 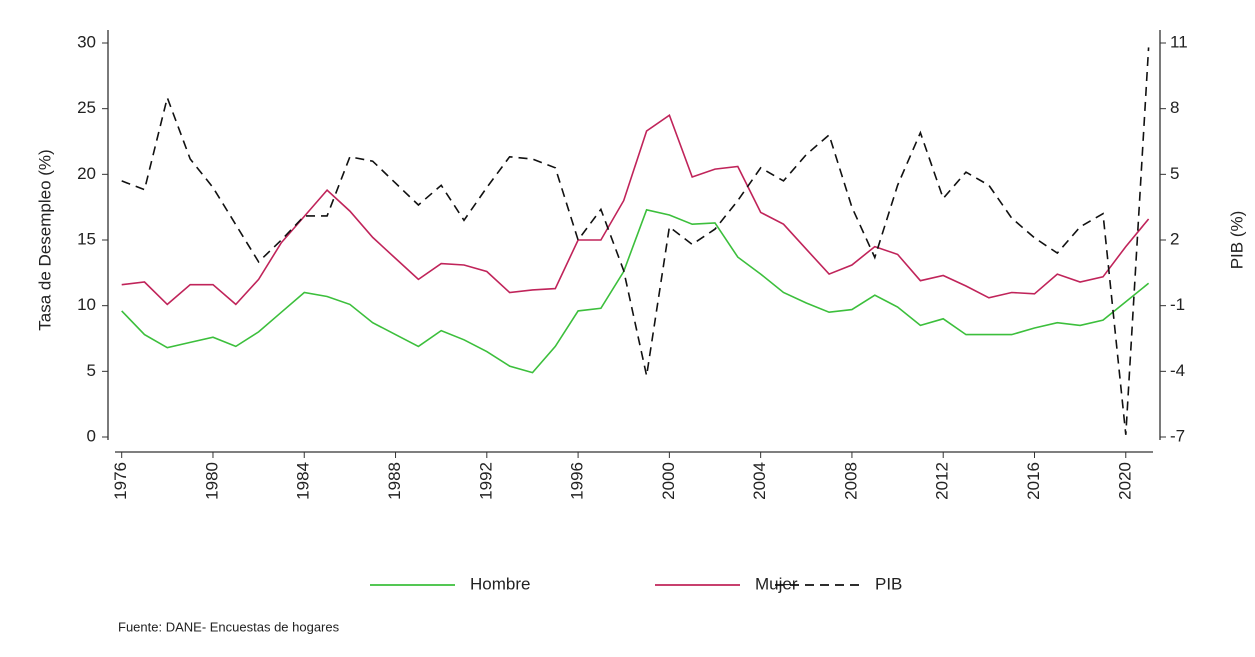 What do you see at coordinates (1174, 238) in the screenshot?
I see `y2-tick-label: 2` at bounding box center [1174, 238].